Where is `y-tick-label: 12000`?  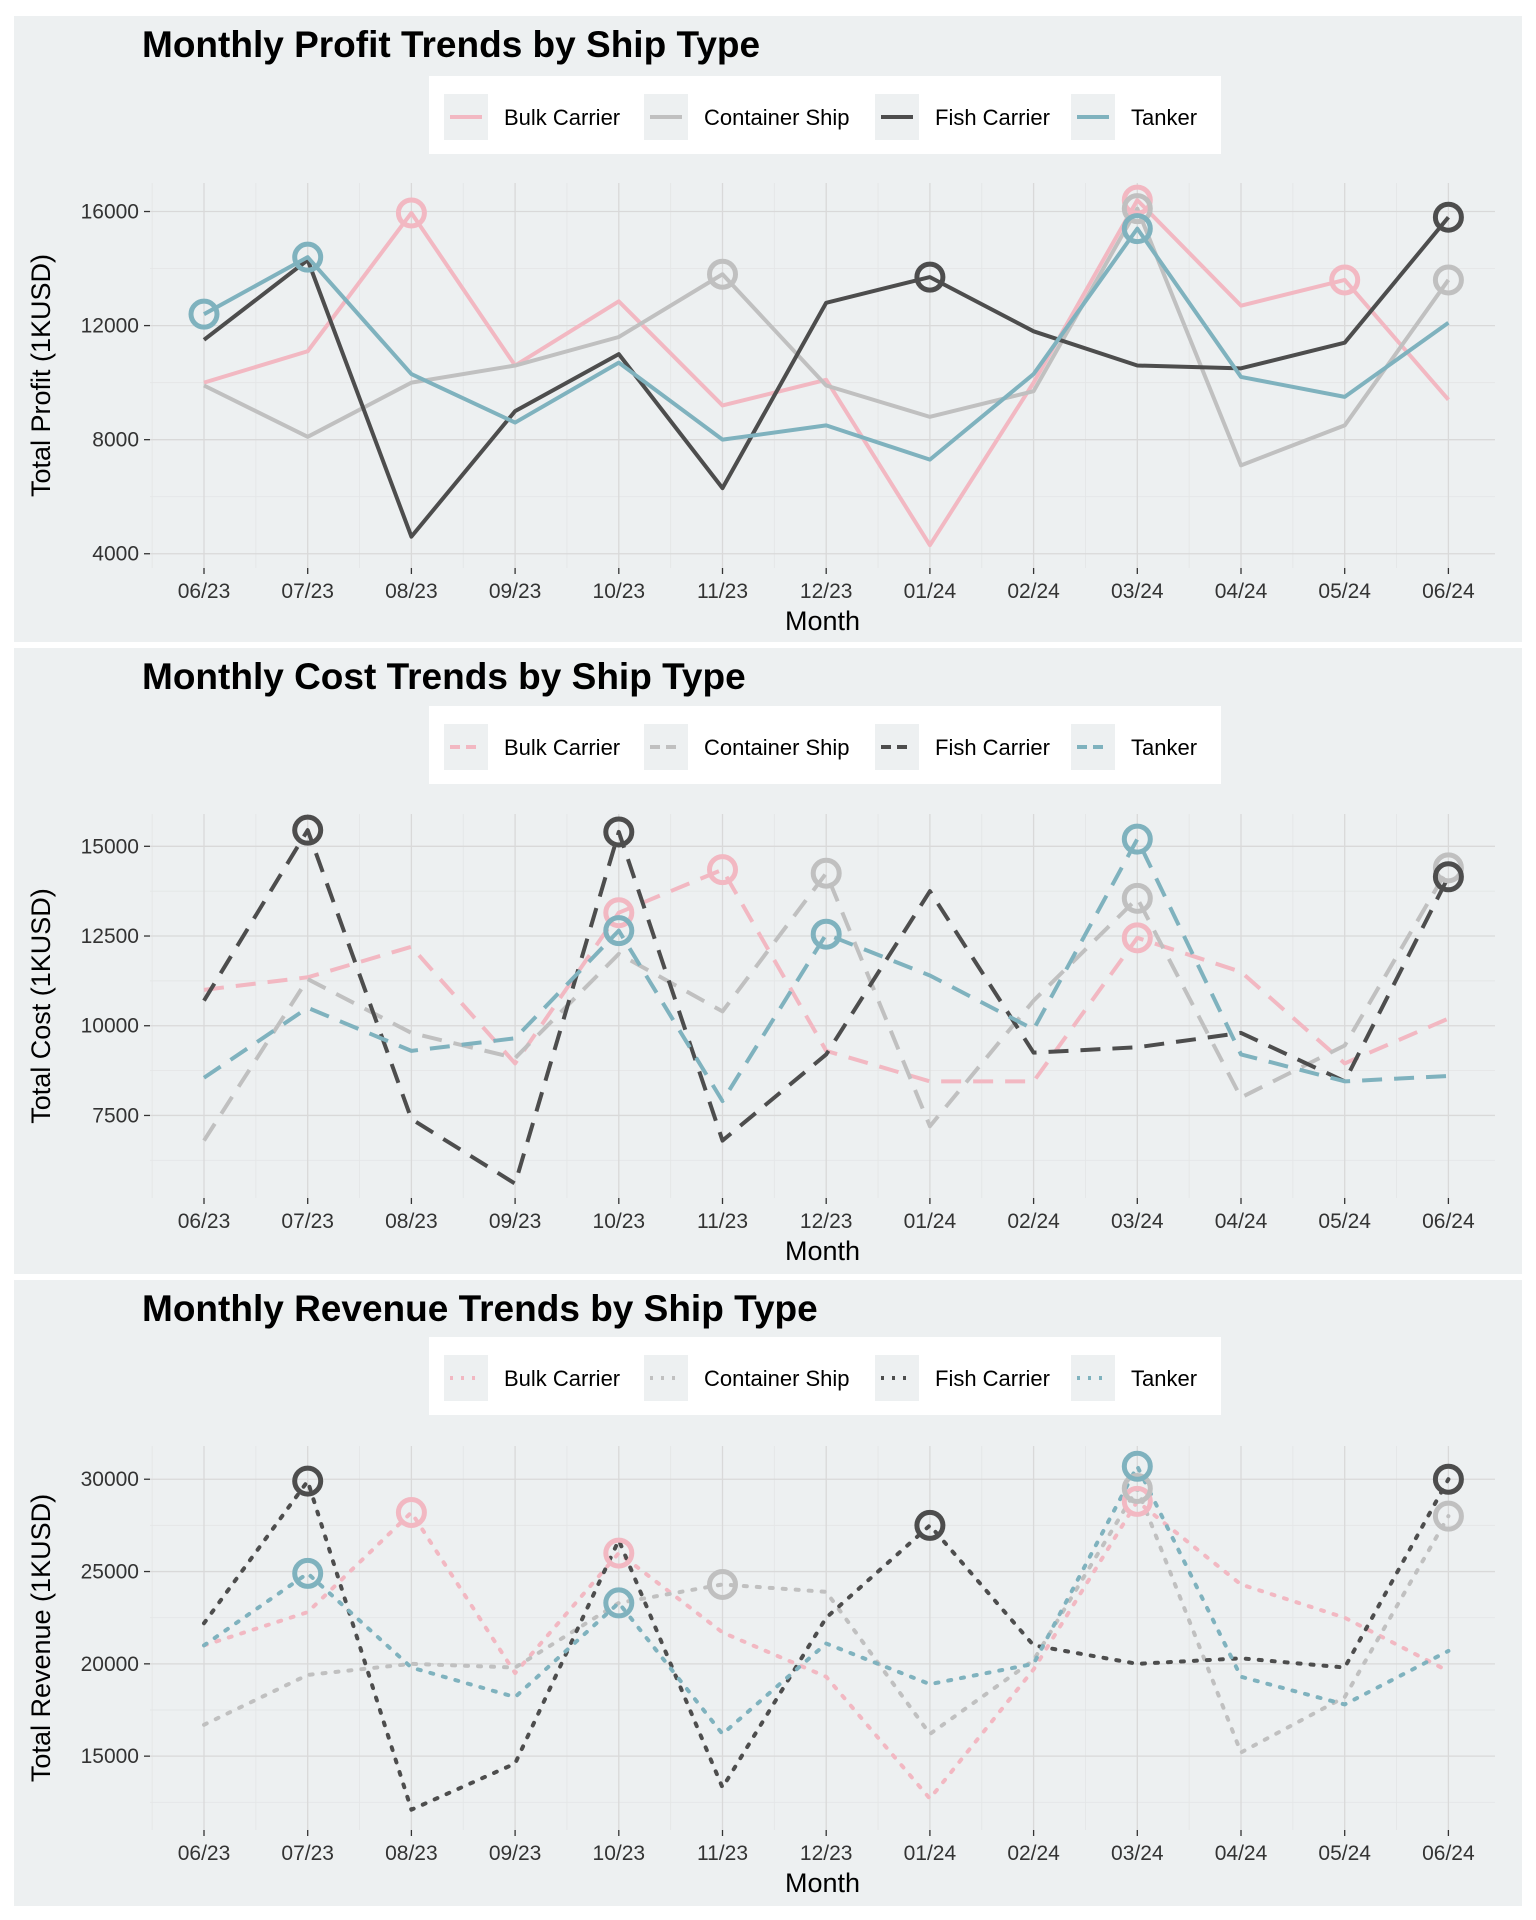
y-tick-label: 12000 is located at coordinates (110, 326).